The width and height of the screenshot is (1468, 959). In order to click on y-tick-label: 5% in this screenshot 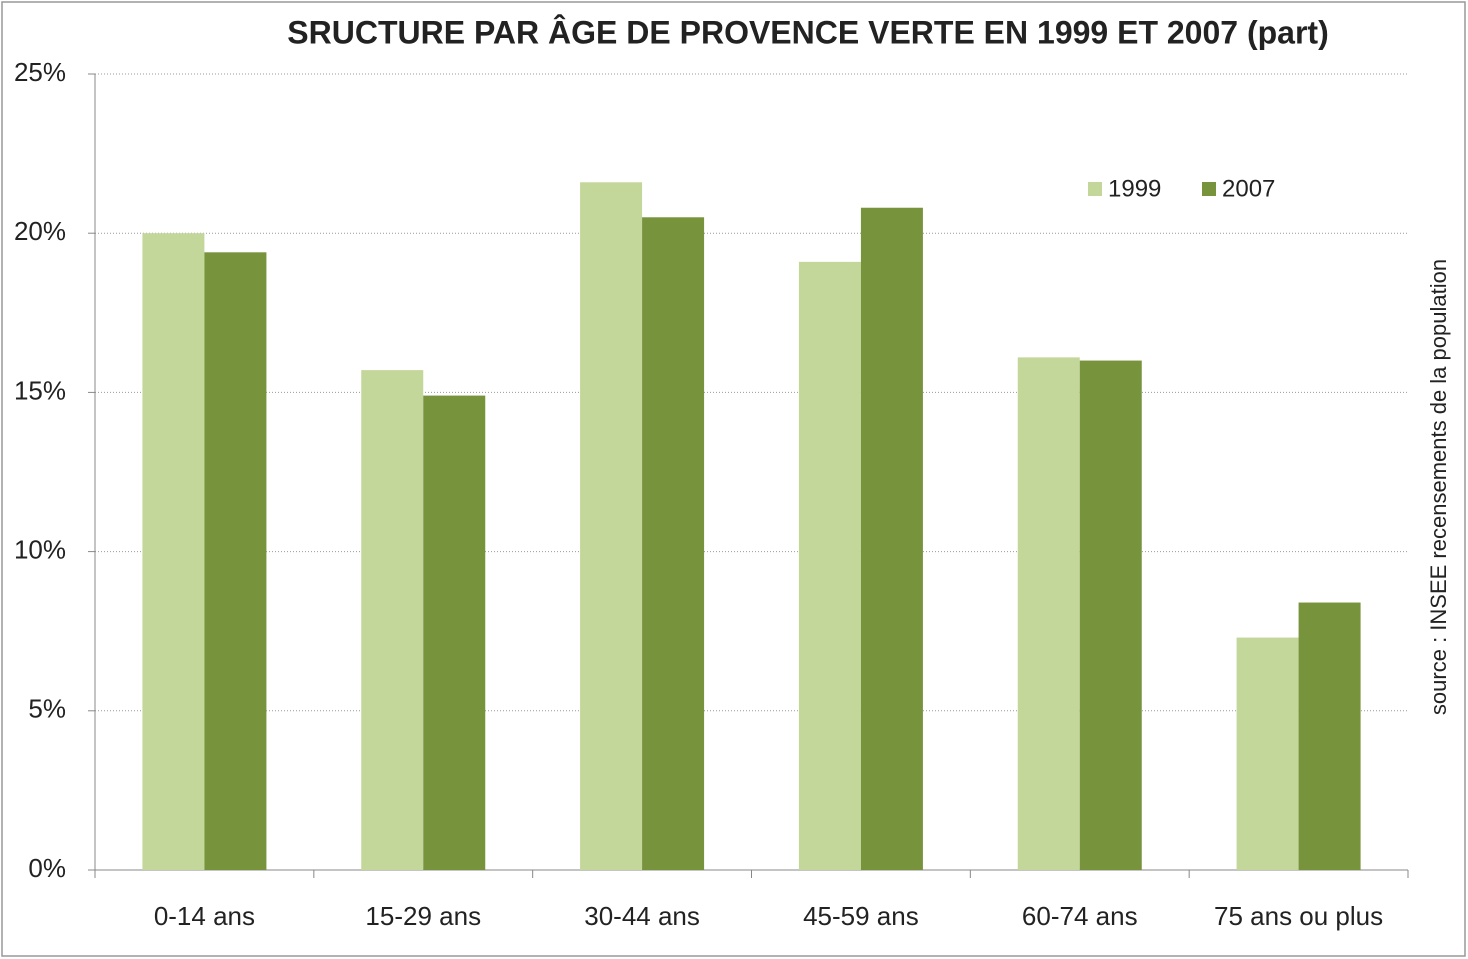, I will do `click(47, 709)`.